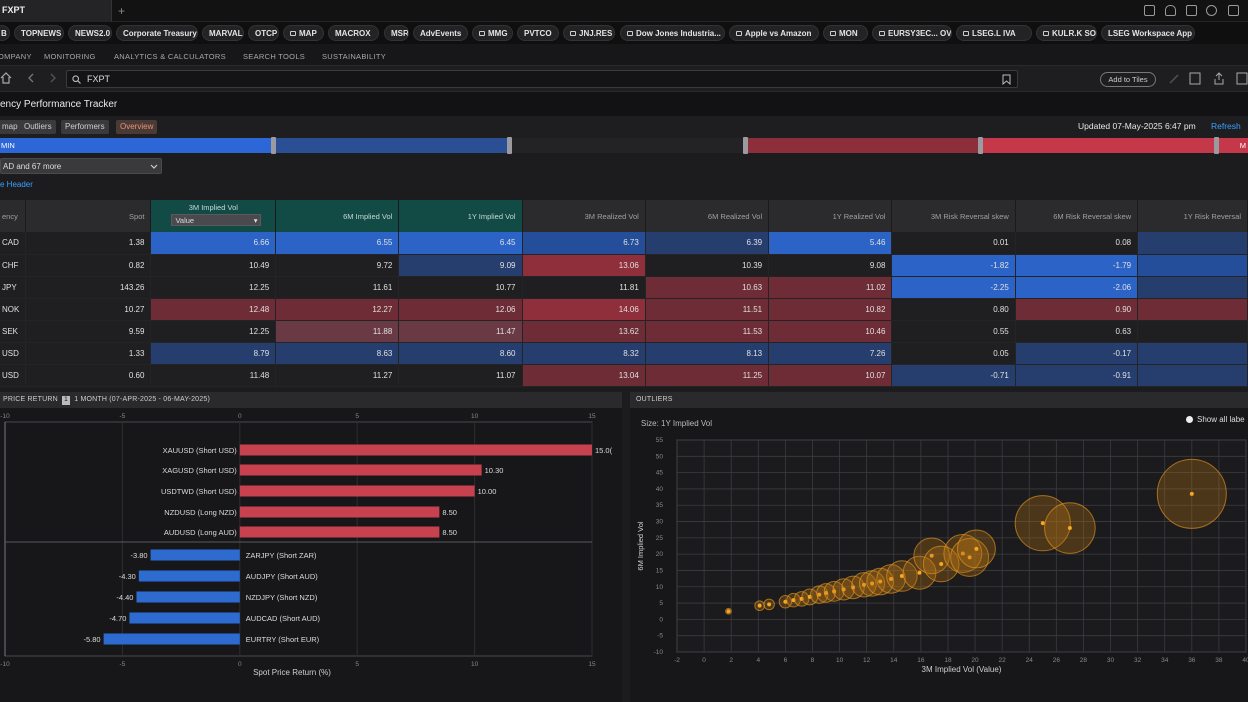 The image size is (1248, 702). What do you see at coordinates (157, 33) in the screenshot?
I see `favorite-chip: Corporate Treasury` at bounding box center [157, 33].